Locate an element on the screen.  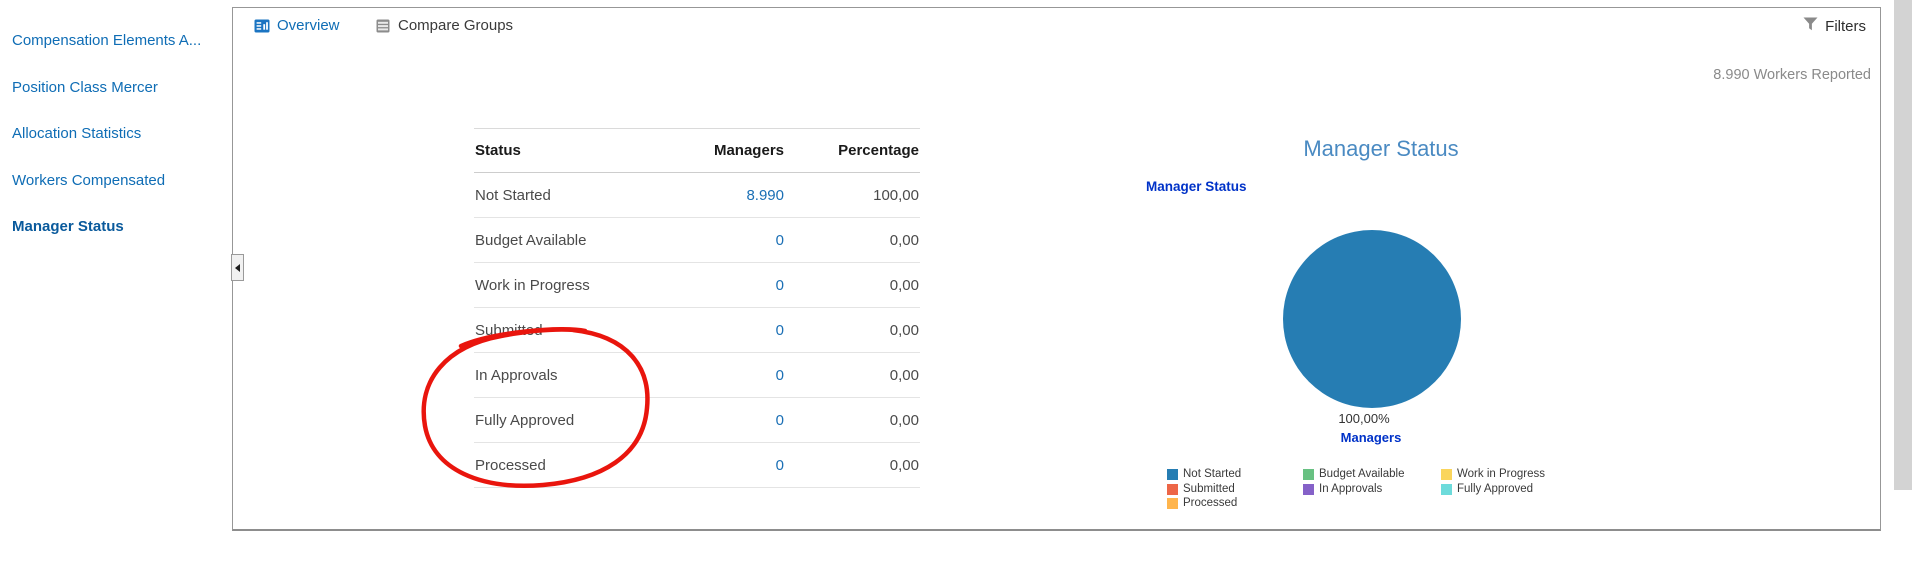
legend-label: Budget Available is located at coordinates (1362, 474).